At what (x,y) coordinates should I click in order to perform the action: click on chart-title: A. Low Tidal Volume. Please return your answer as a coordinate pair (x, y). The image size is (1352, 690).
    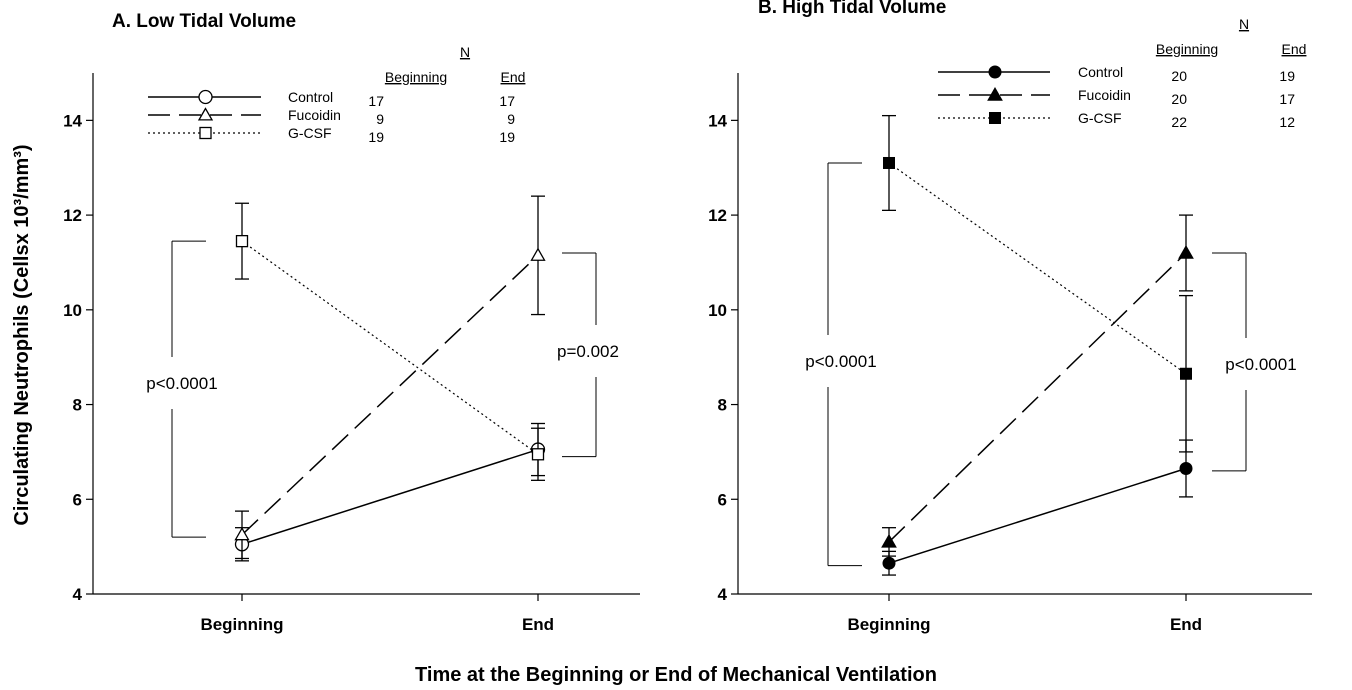
    Looking at the image, I should click on (204, 21).